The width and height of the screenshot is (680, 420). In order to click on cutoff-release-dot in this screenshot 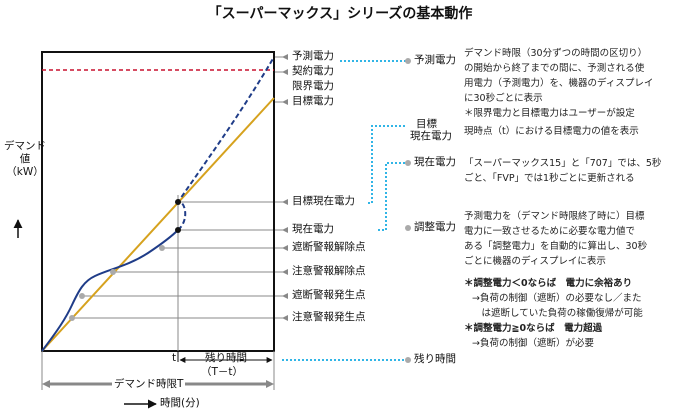, I will do `click(162, 248)`.